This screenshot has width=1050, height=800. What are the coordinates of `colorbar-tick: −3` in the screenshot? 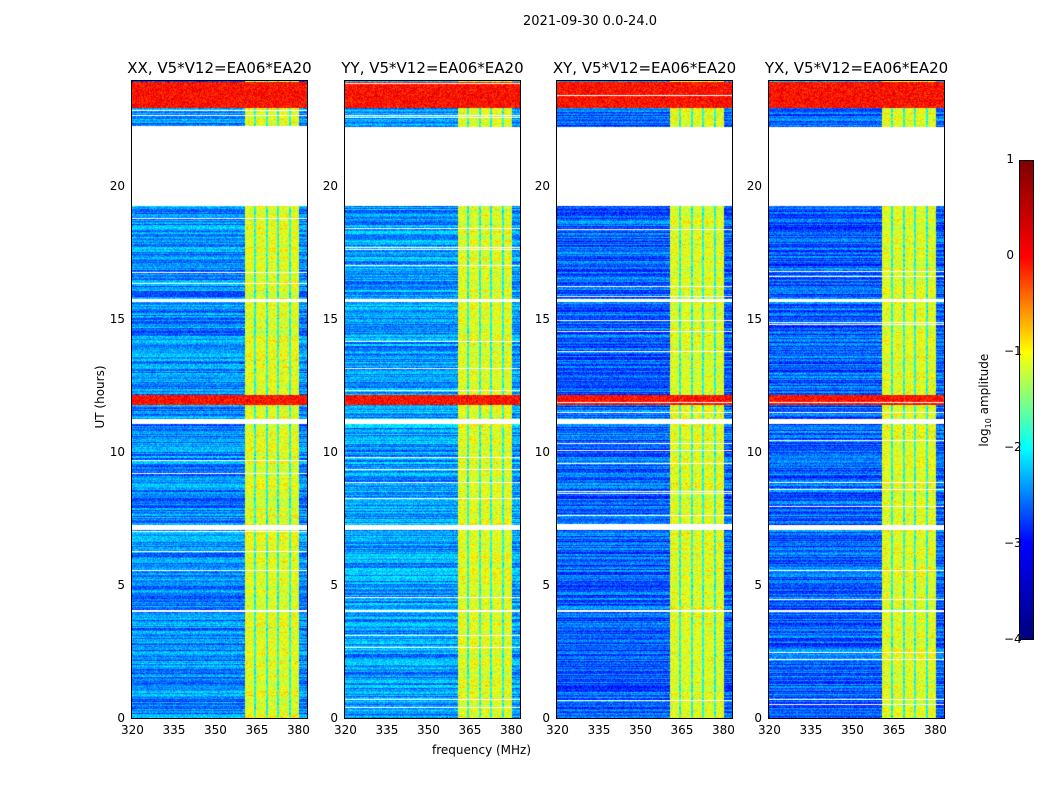 It's located at (1013, 543).